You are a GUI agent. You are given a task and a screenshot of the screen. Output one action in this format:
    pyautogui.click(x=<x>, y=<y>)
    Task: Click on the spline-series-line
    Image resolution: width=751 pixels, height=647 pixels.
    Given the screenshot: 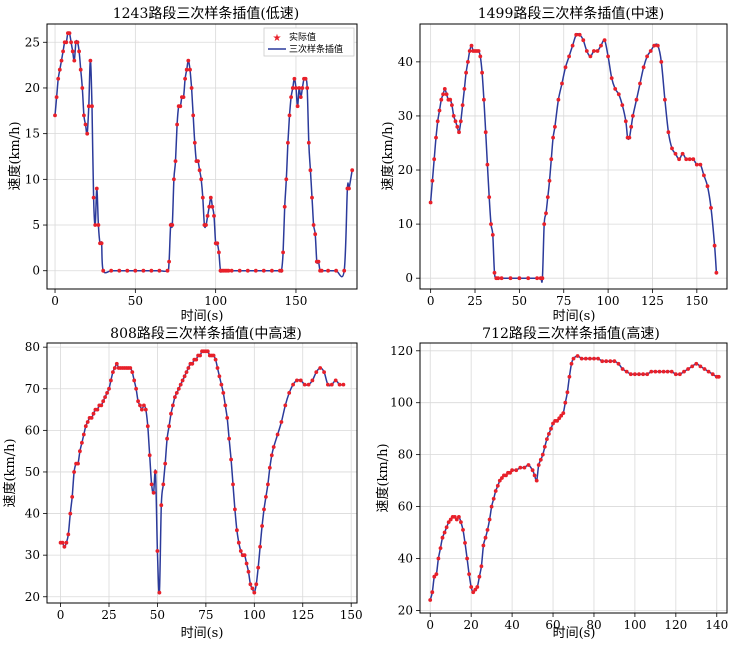 What is the action you would take?
    pyautogui.click(x=573, y=158)
    